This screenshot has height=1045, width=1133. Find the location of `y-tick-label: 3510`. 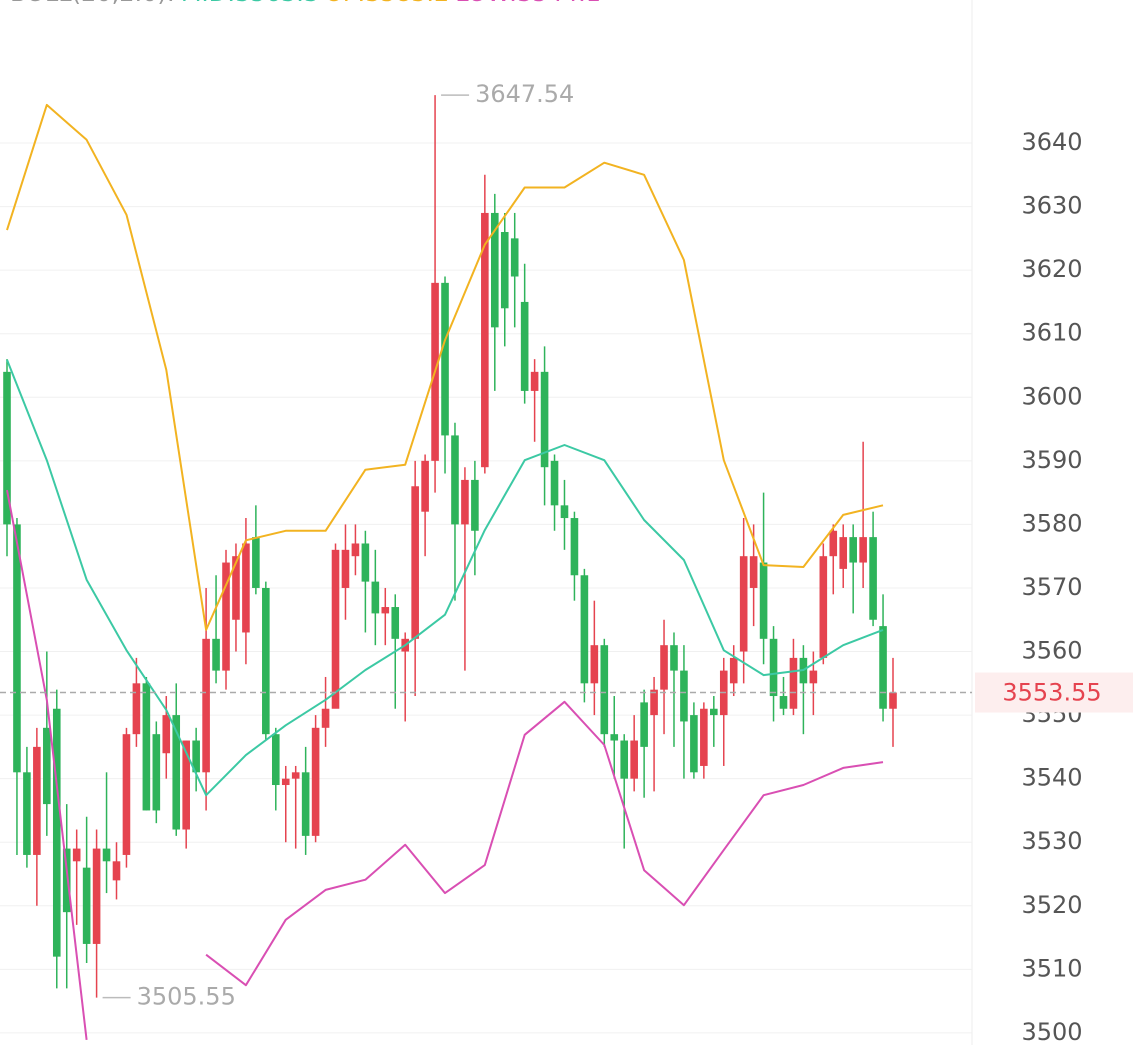

y-tick-label: 3510 is located at coordinates (1051, 968).